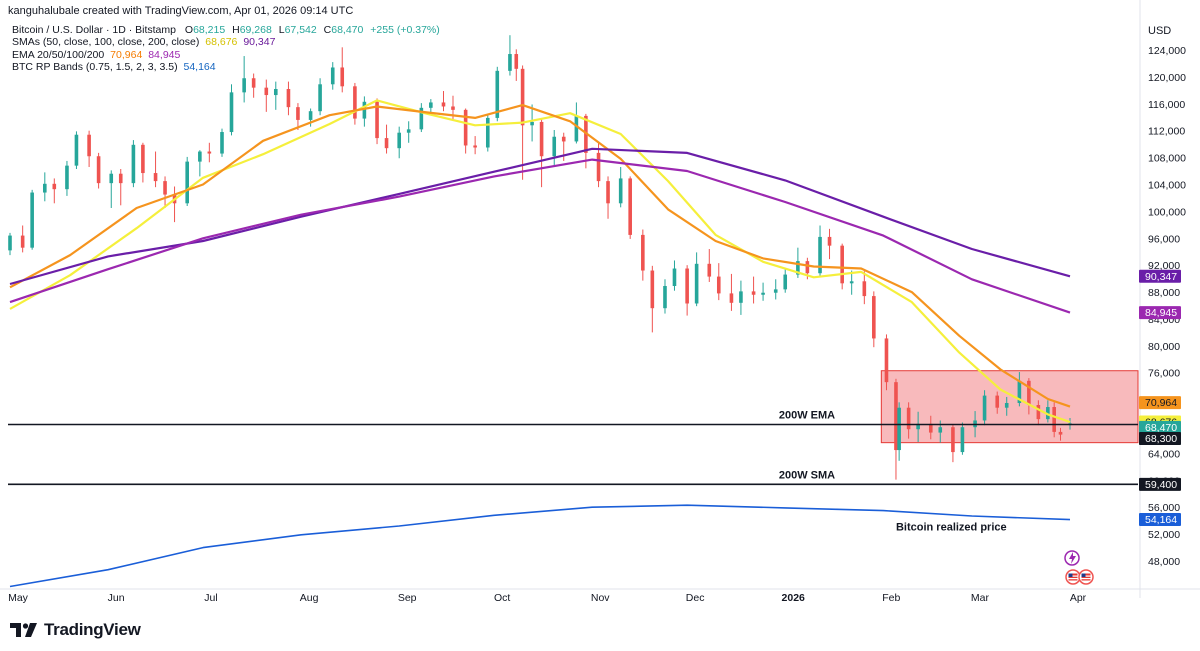  What do you see at coordinates (259, 42) in the screenshot?
I see `indicator-value: 90,347` at bounding box center [259, 42].